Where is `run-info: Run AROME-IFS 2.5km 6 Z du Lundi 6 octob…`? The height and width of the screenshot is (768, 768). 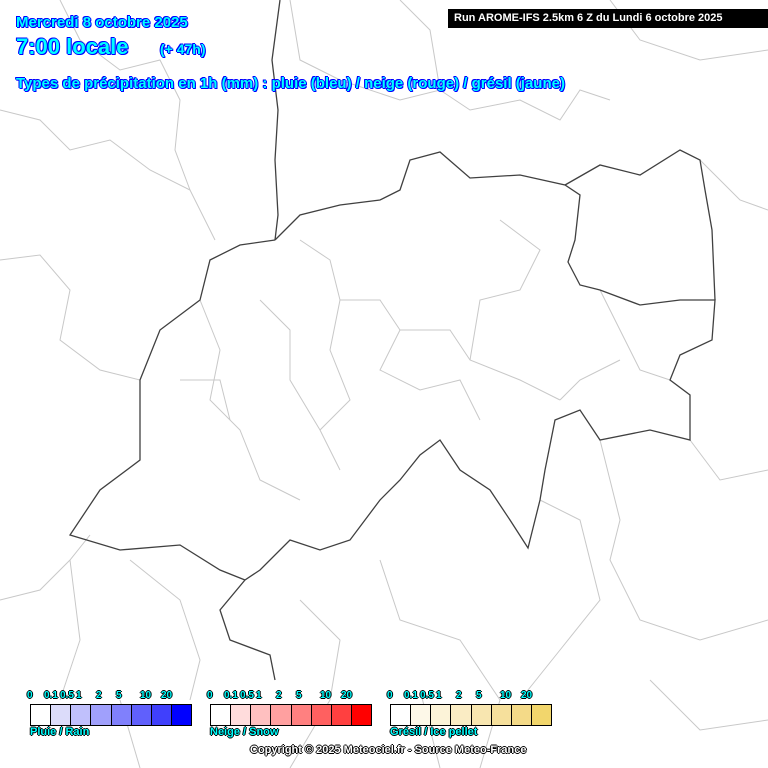
run-info: Run AROME-IFS 2.5km 6 Z du Lundi 6 octob… is located at coordinates (608, 18).